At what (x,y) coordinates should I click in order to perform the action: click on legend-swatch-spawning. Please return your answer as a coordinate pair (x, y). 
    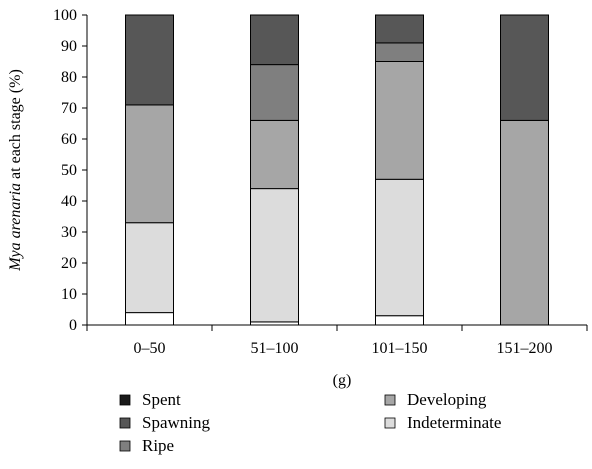
    Looking at the image, I should click on (125, 423).